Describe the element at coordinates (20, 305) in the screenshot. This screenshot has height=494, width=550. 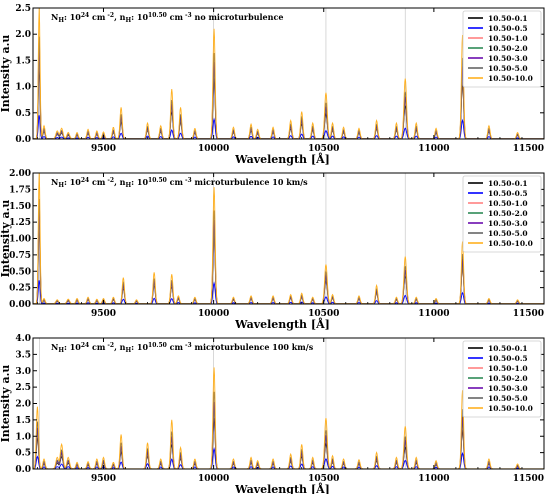
I see `y-tick-label: 0.00` at that location.